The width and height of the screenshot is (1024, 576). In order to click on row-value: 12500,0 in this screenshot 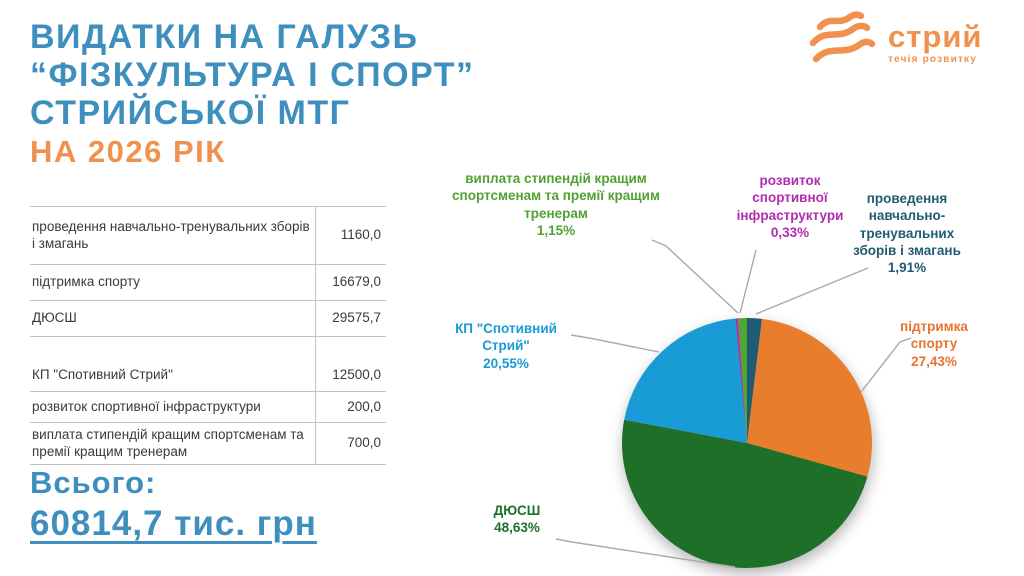, I will do `click(350, 364)`.